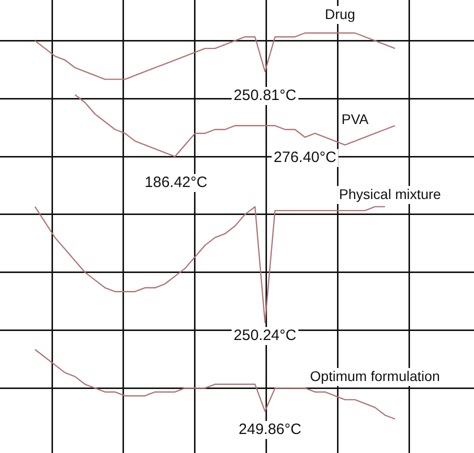 This screenshot has height=453, width=474. I want to click on text: 249.86°C, so click(270, 429).